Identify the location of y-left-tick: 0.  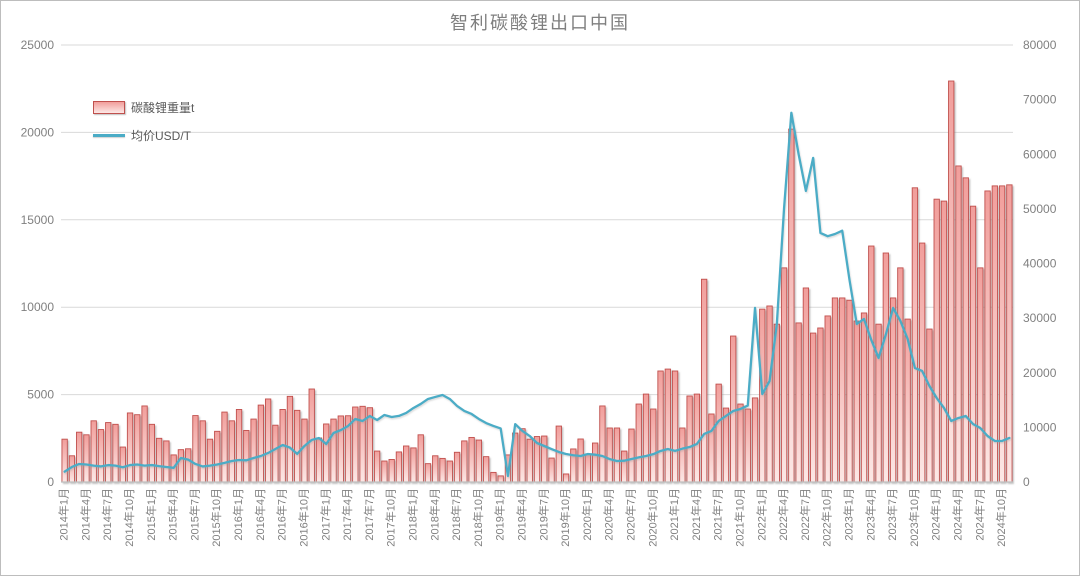
(50, 482).